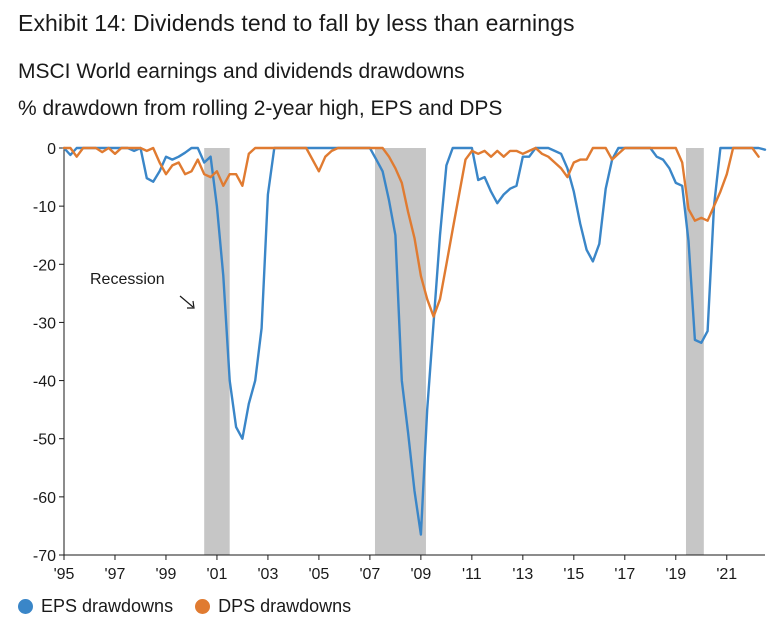 Image resolution: width=780 pixels, height=640 pixels. What do you see at coordinates (44, 498) in the screenshot?
I see `y-tick-label: -60` at bounding box center [44, 498].